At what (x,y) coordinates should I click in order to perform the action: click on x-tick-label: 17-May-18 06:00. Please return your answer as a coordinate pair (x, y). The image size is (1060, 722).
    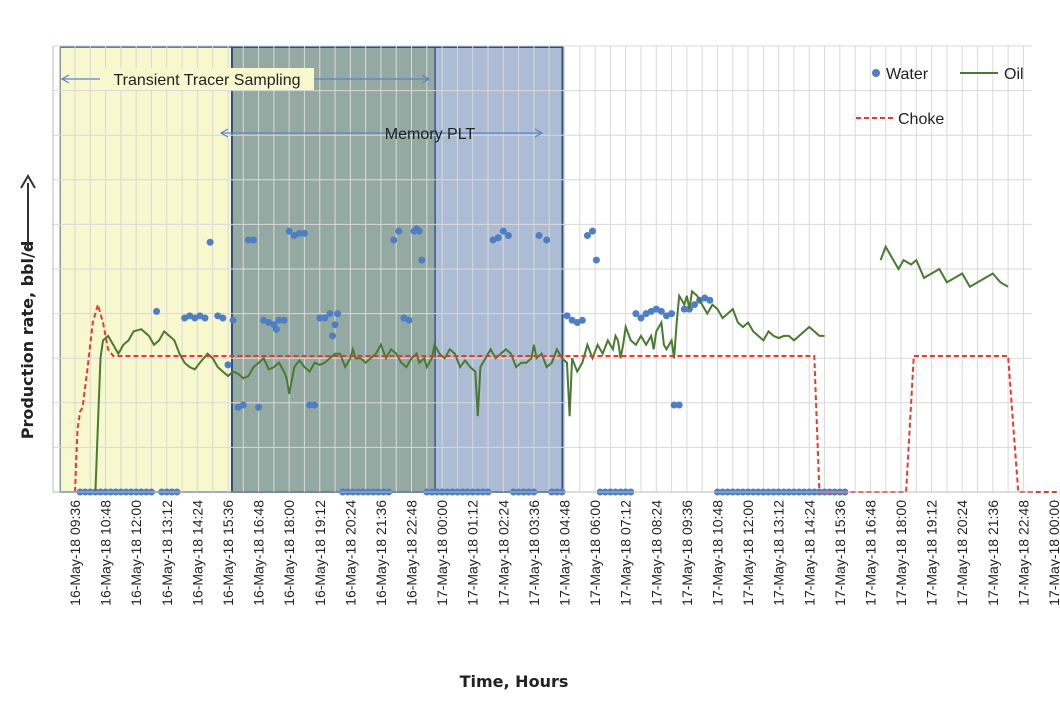
    Looking at the image, I should click on (595, 553).